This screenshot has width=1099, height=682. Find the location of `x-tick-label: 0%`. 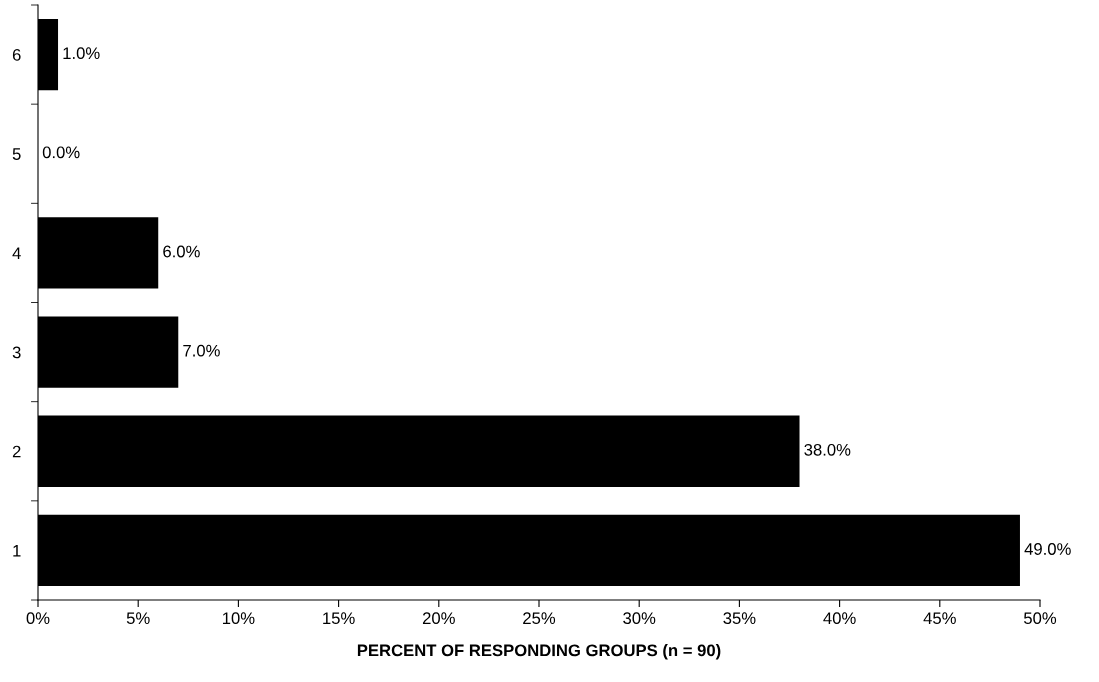

x-tick-label: 0% is located at coordinates (38, 618).